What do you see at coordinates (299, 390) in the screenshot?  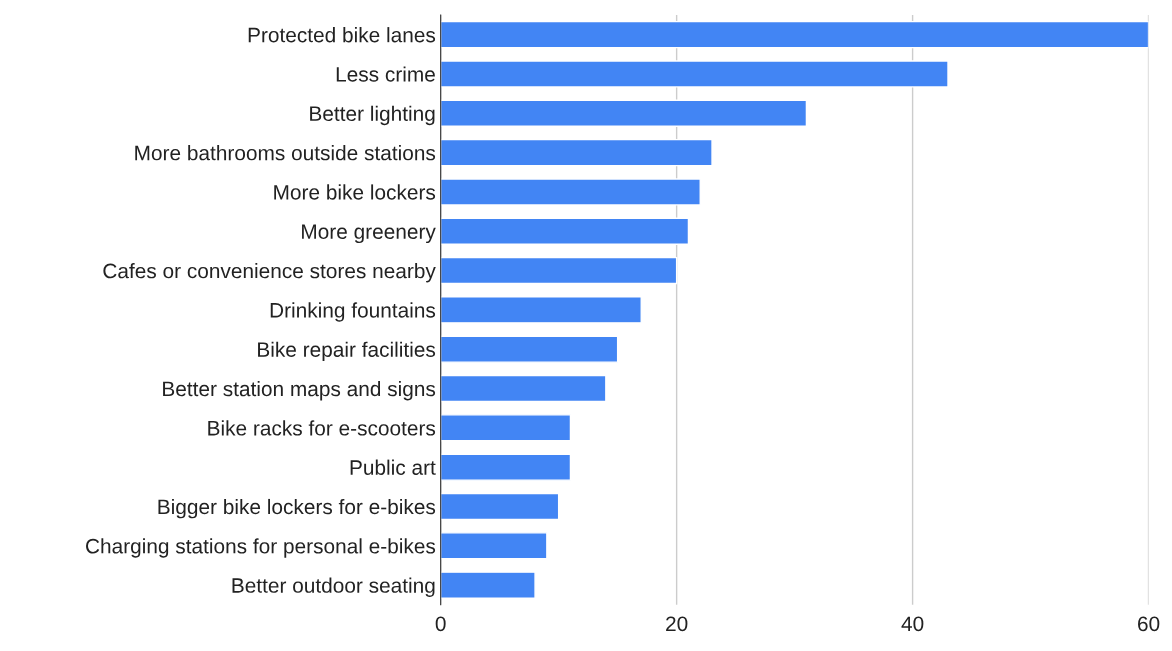 I see `y-tick-label: Better station maps and signs` at bounding box center [299, 390].